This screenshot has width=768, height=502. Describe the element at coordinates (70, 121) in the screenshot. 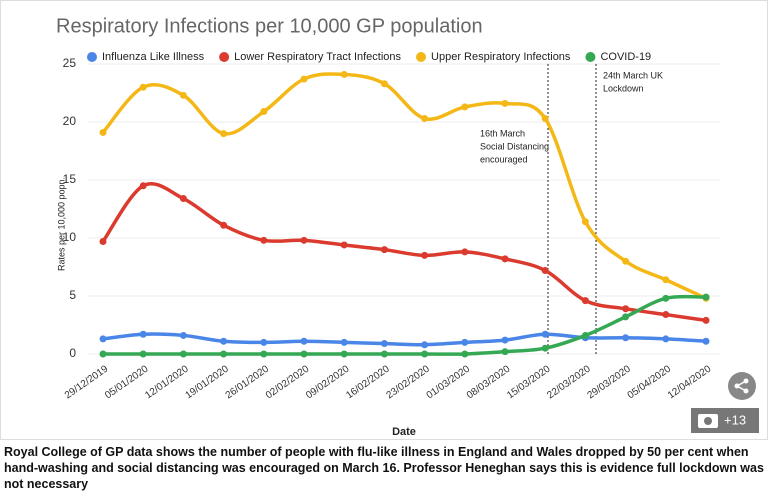

I see `y-tick-label: 20` at that location.